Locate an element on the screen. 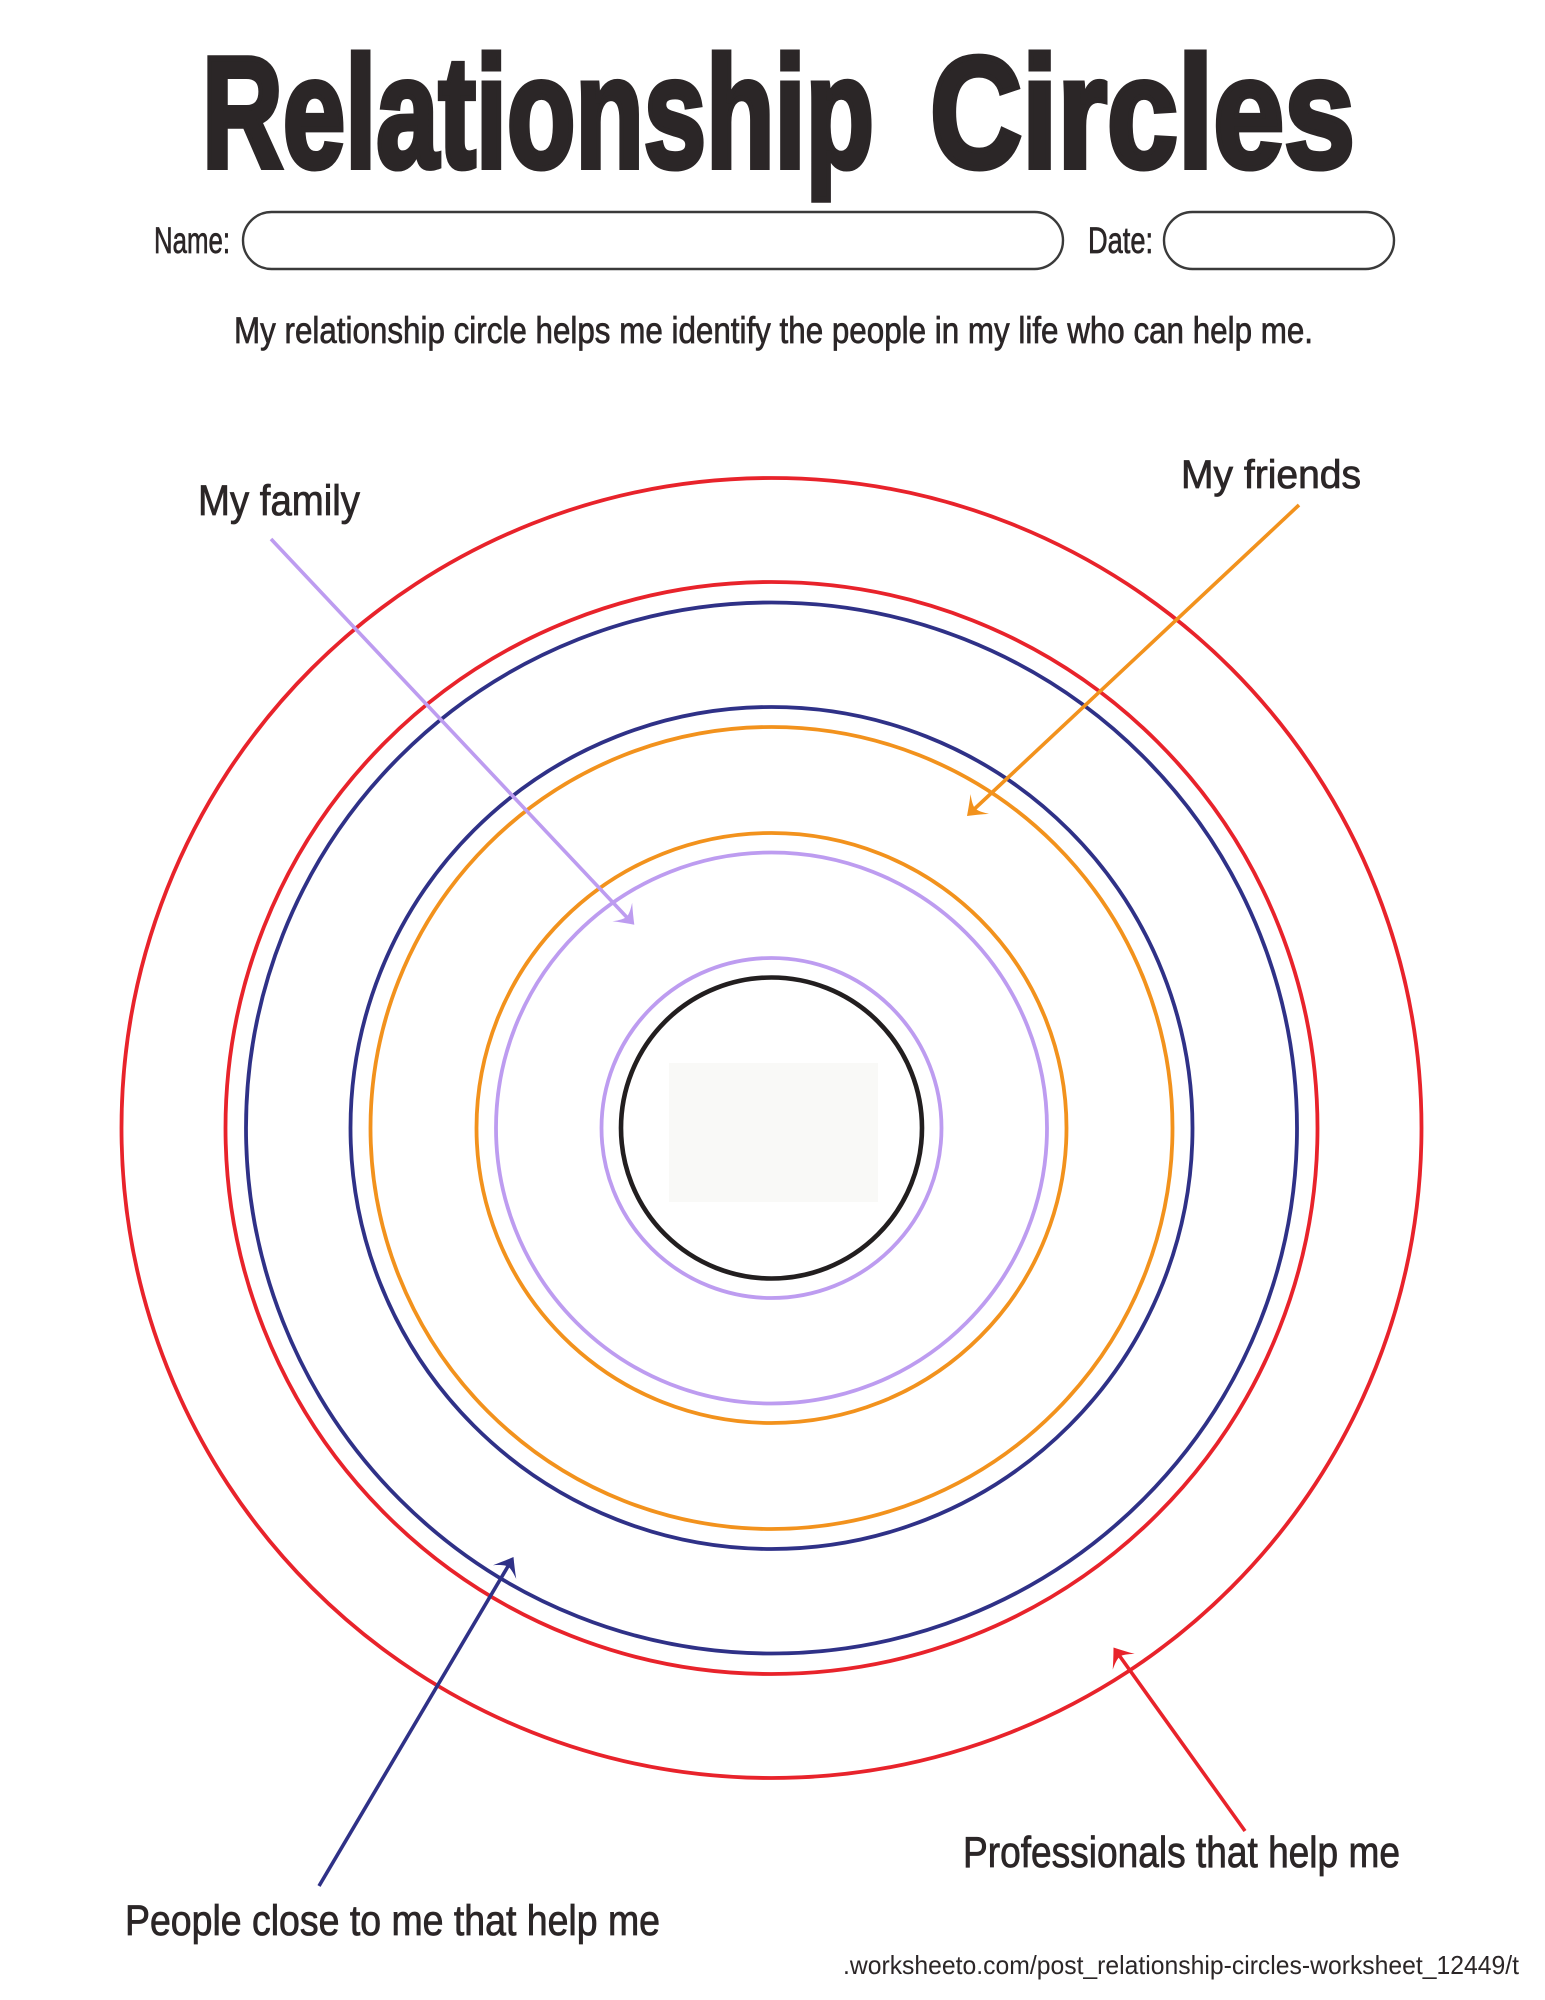 This screenshot has width=1545, height=2000. svg-text: Relationship is located at coordinates (538, 113).